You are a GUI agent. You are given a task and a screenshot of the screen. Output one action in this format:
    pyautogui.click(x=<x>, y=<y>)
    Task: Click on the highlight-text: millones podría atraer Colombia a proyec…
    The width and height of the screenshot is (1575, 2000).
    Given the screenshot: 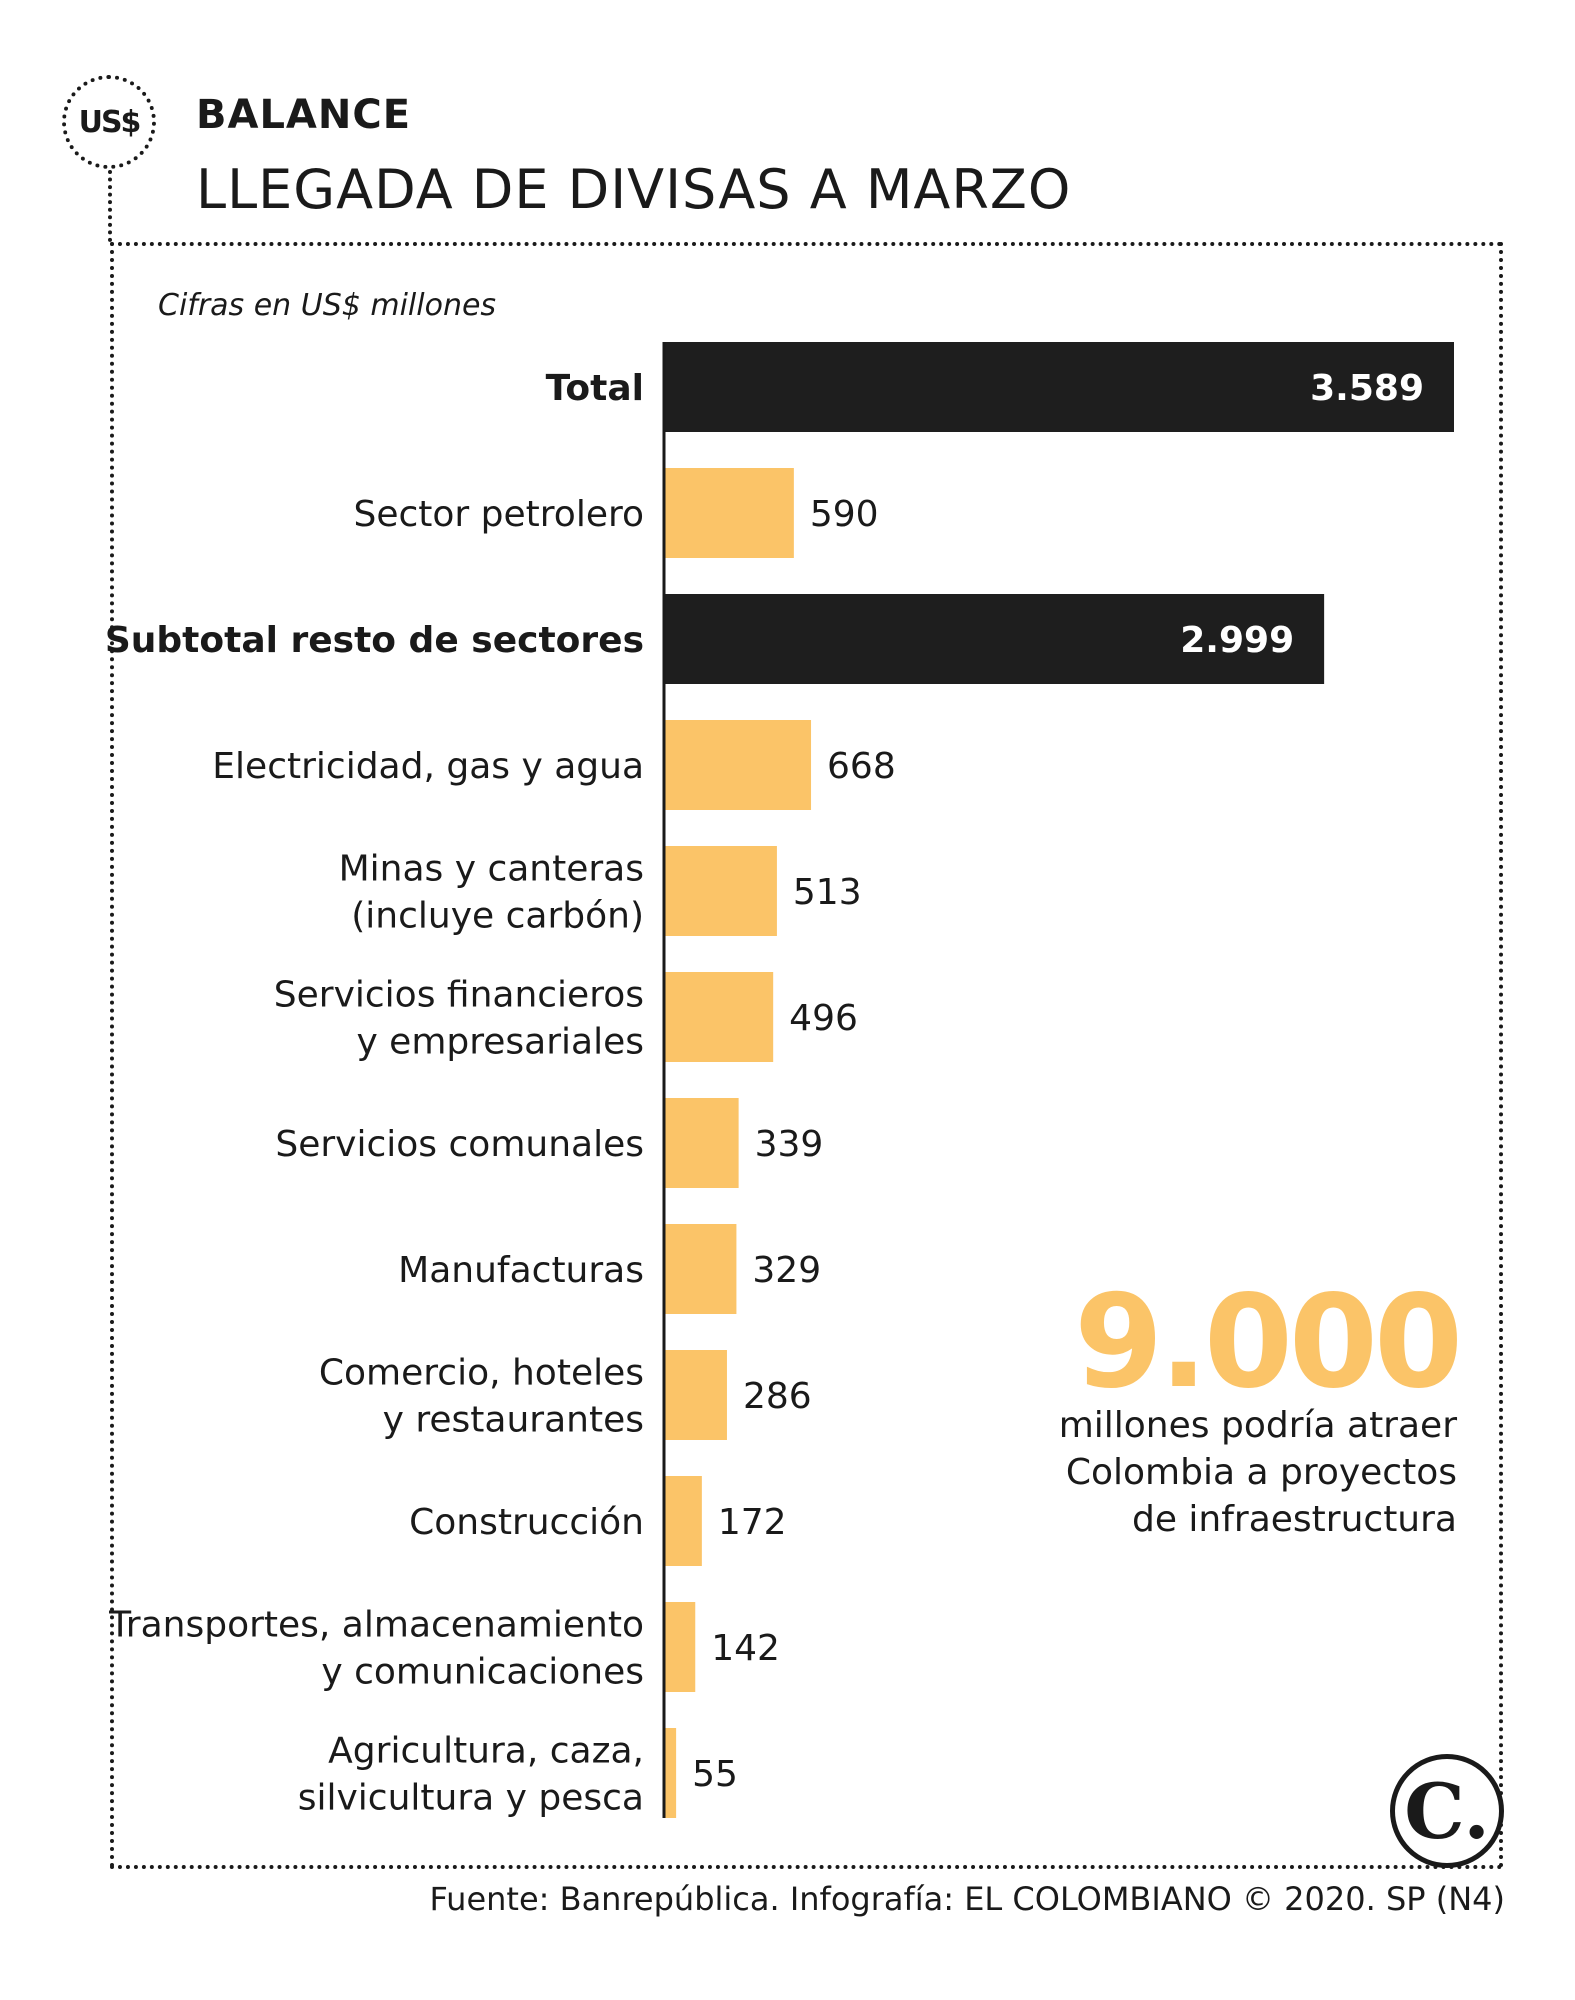 What is the action you would take?
    pyautogui.click(x=1257, y=1472)
    